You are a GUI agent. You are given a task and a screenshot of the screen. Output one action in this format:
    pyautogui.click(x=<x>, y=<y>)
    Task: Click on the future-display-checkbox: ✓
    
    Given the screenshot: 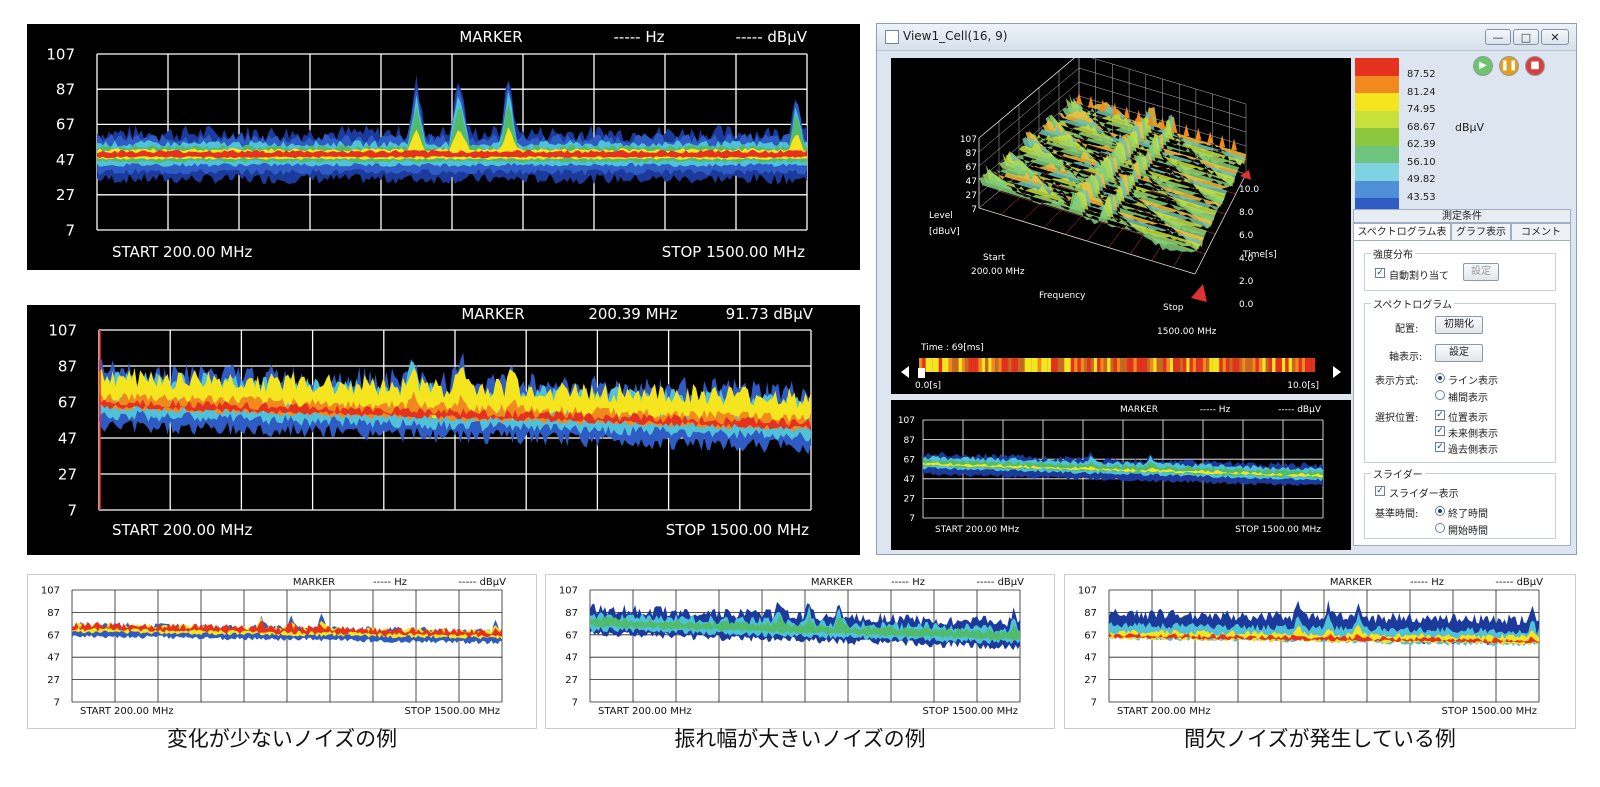 What is the action you would take?
    pyautogui.click(x=1440, y=431)
    